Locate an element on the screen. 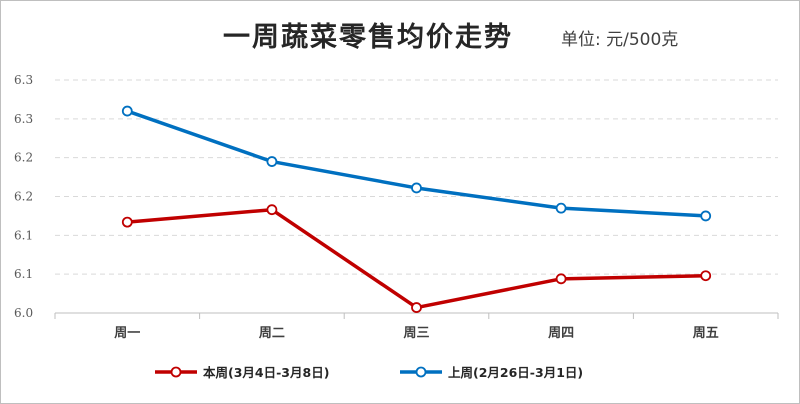 The image size is (800, 404). x-tick-label: 周五 is located at coordinates (706, 333).